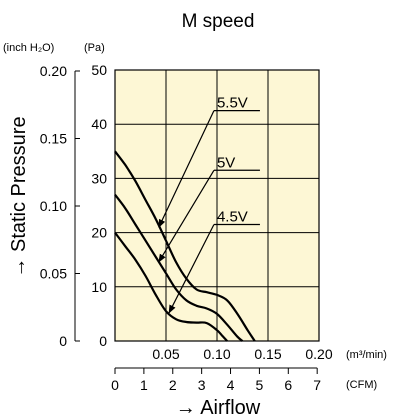  Describe the element at coordinates (94, 48) in the screenshot. I see `y-unit-pa: (Pa)` at that location.